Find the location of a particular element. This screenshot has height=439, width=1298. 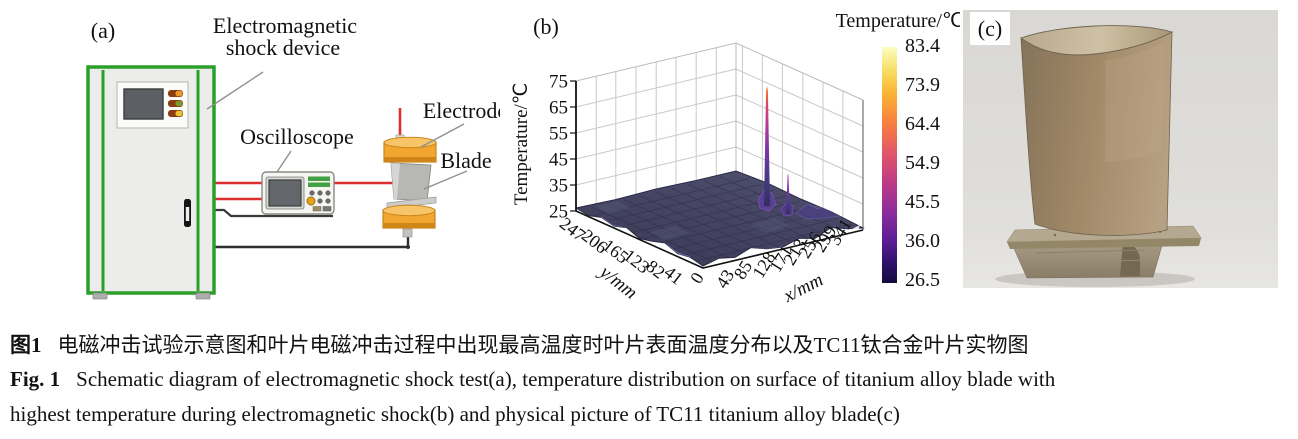

colorbar-gradient is located at coordinates (889, 165).